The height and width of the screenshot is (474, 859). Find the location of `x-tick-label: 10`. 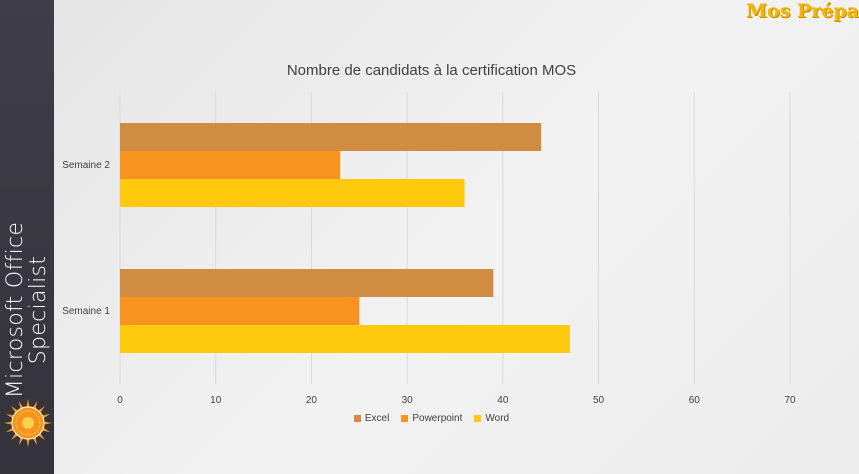

x-tick-label: 10 is located at coordinates (216, 400).